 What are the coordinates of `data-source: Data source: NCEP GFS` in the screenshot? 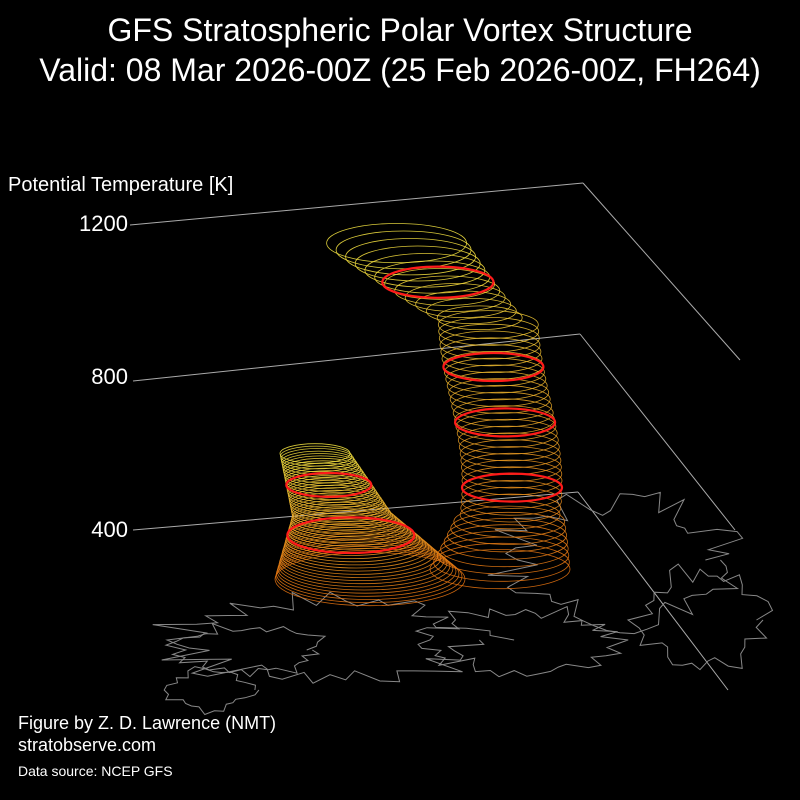 It's located at (95, 771).